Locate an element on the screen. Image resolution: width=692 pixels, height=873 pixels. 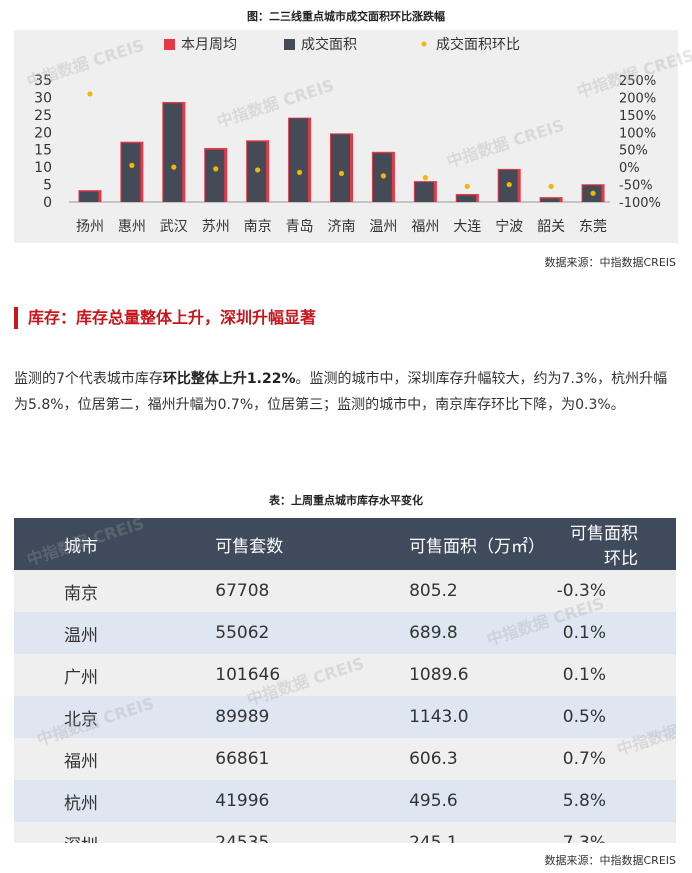
x-tick-label: 宁波 is located at coordinates (509, 226).